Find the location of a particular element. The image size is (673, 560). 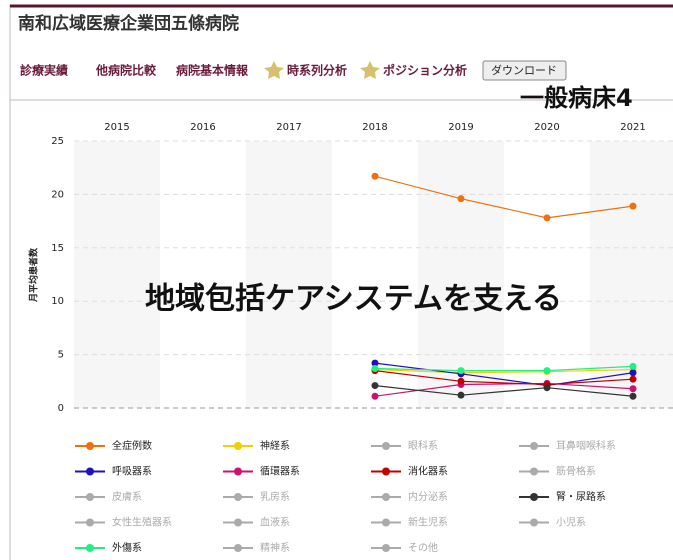

x-tick-label: 2018 is located at coordinates (374, 127).